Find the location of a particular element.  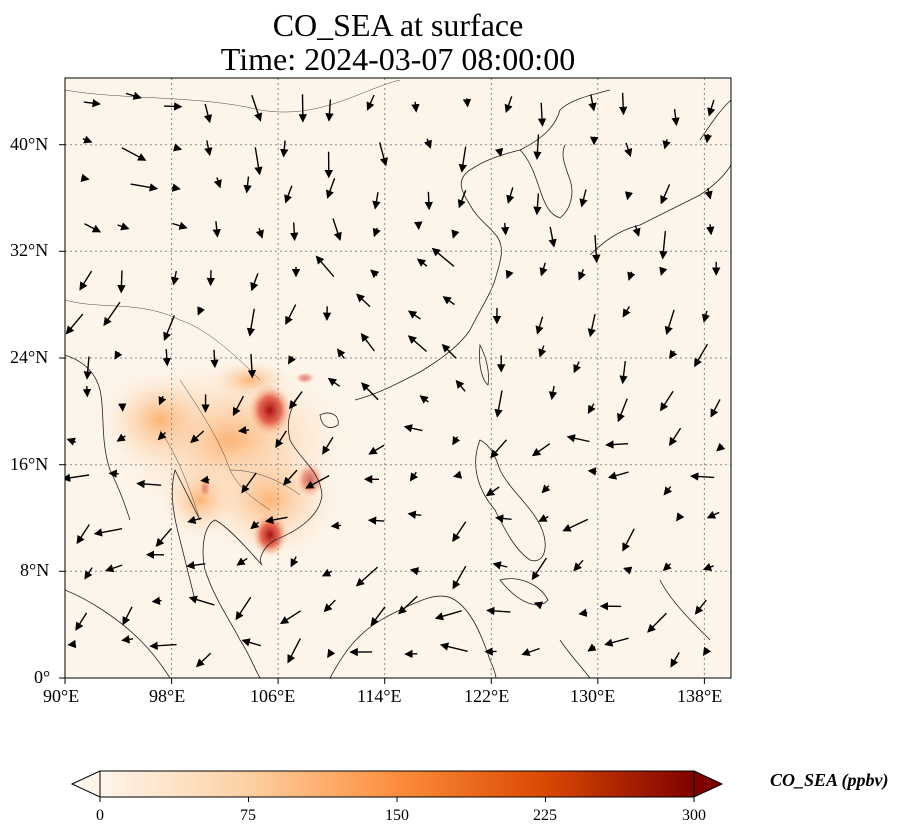

colorbar-tick-label: 225 is located at coordinates (545, 815).